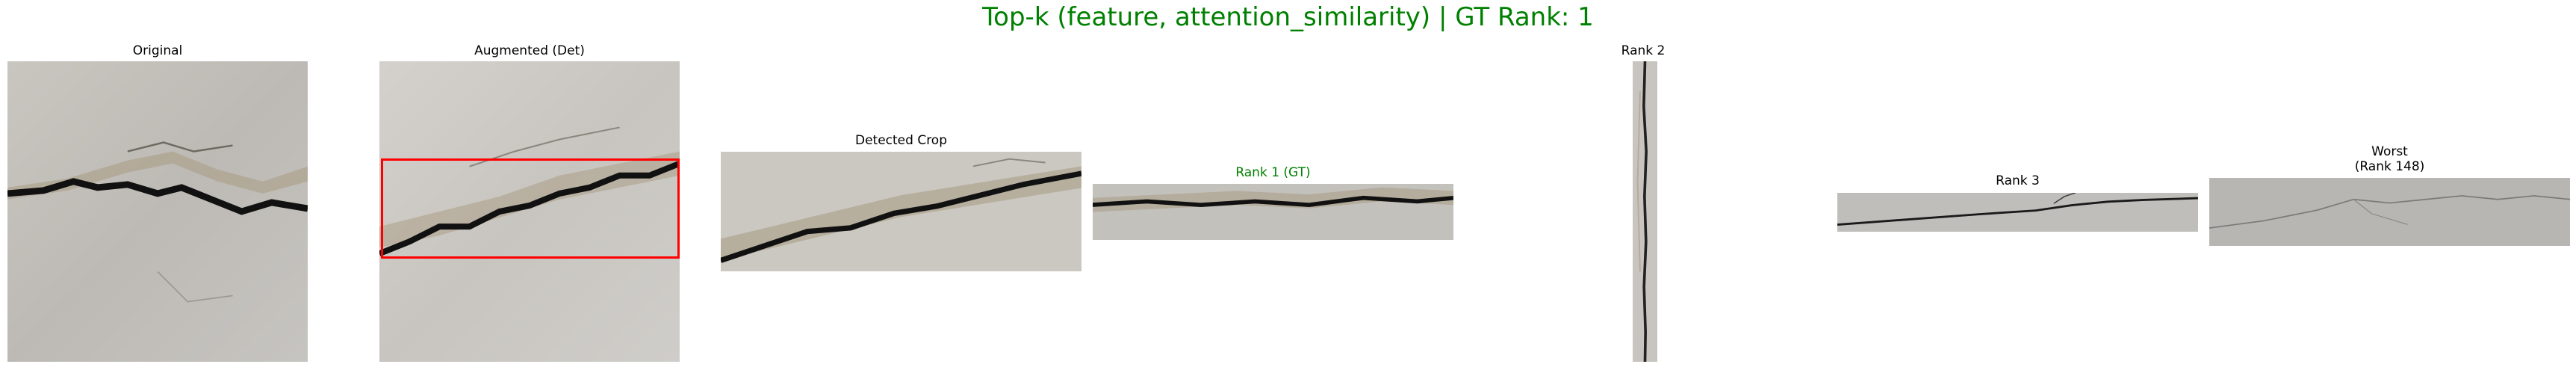  I want to click on worst-title-line2: (Rank 148), so click(2390, 167).